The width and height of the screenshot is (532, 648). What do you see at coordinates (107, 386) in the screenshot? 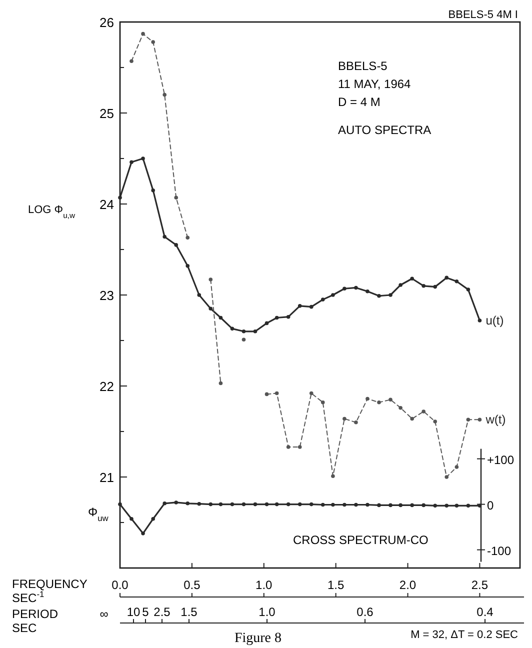
I see `y-tick-label: 22` at bounding box center [107, 386].